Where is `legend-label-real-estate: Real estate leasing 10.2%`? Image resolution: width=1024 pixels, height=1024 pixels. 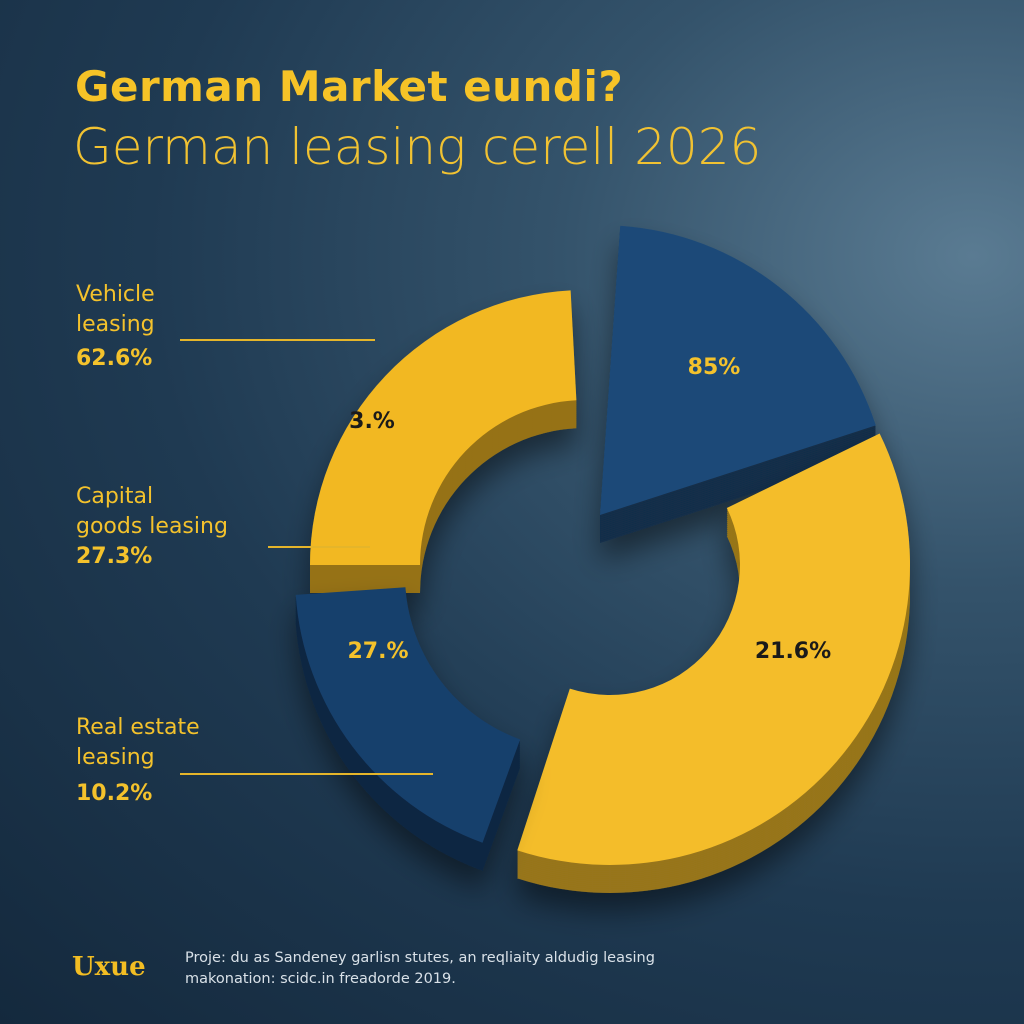 legend-label-real-estate: Real estate leasing 10.2% is located at coordinates (138, 761).